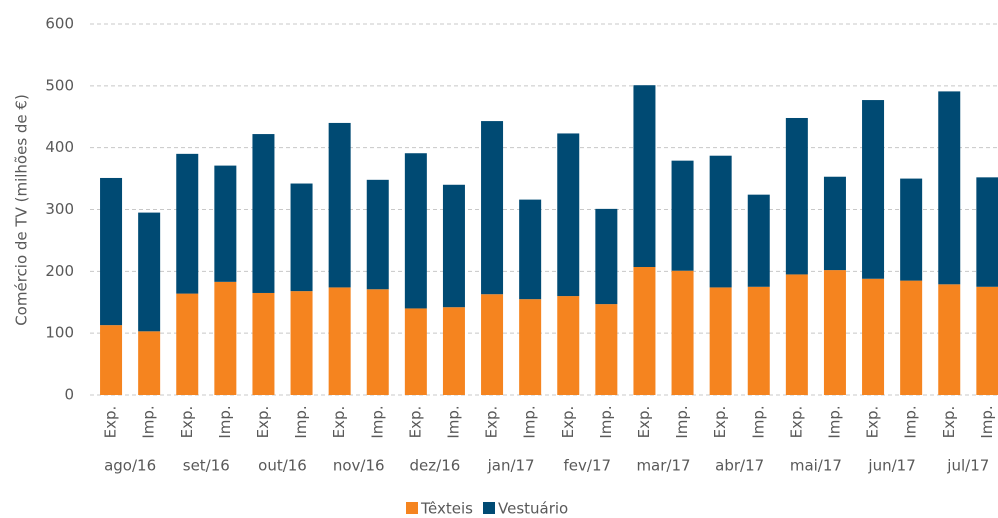 The height and width of the screenshot is (518, 998). Describe the element at coordinates (588, 466) in the screenshot. I see `group-label: fev/17` at that location.